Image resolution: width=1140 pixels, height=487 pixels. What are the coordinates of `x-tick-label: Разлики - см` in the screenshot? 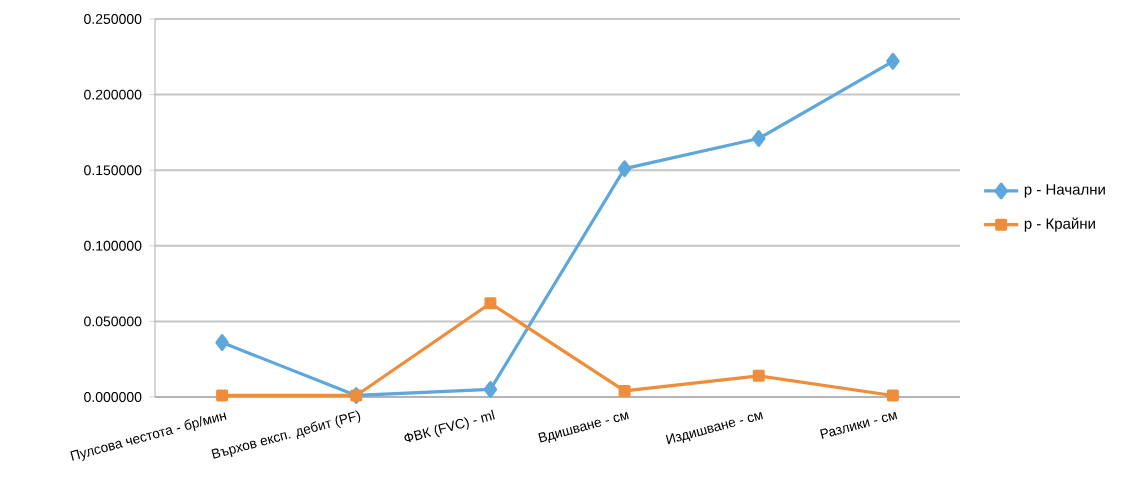 It's located at (859, 425).